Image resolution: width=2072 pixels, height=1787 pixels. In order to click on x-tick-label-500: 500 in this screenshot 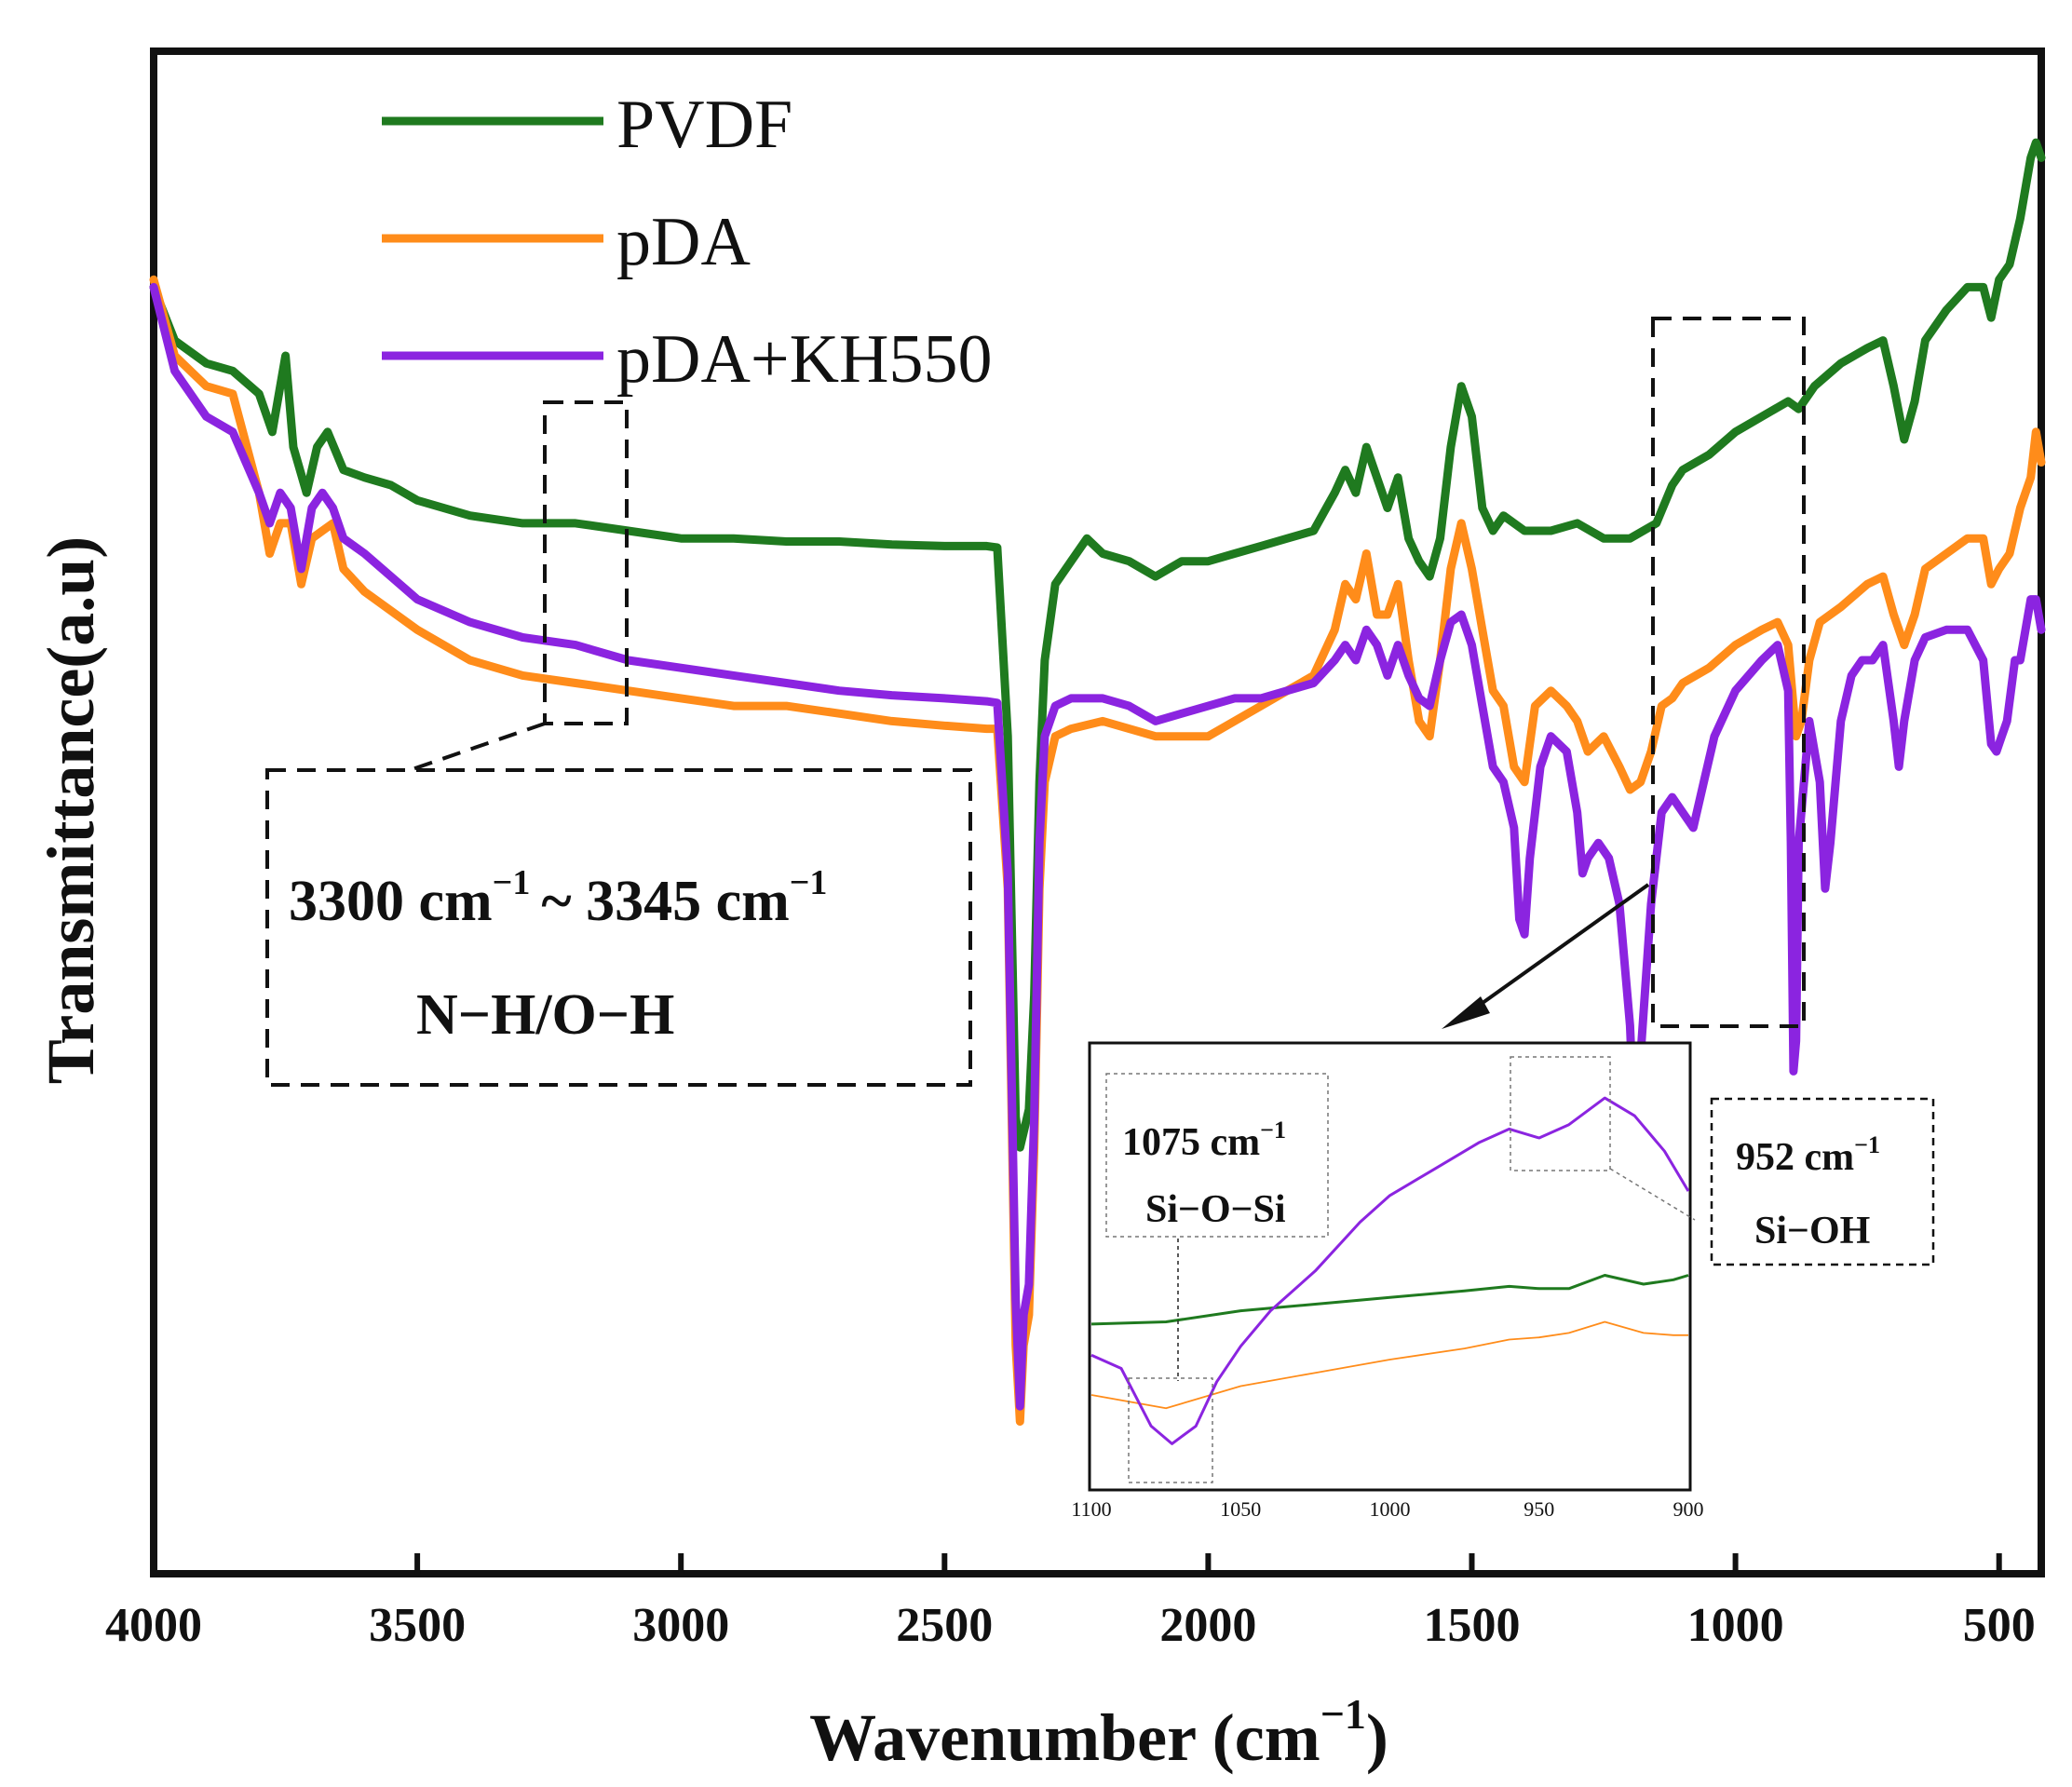, I will do `click(1999, 1625)`.